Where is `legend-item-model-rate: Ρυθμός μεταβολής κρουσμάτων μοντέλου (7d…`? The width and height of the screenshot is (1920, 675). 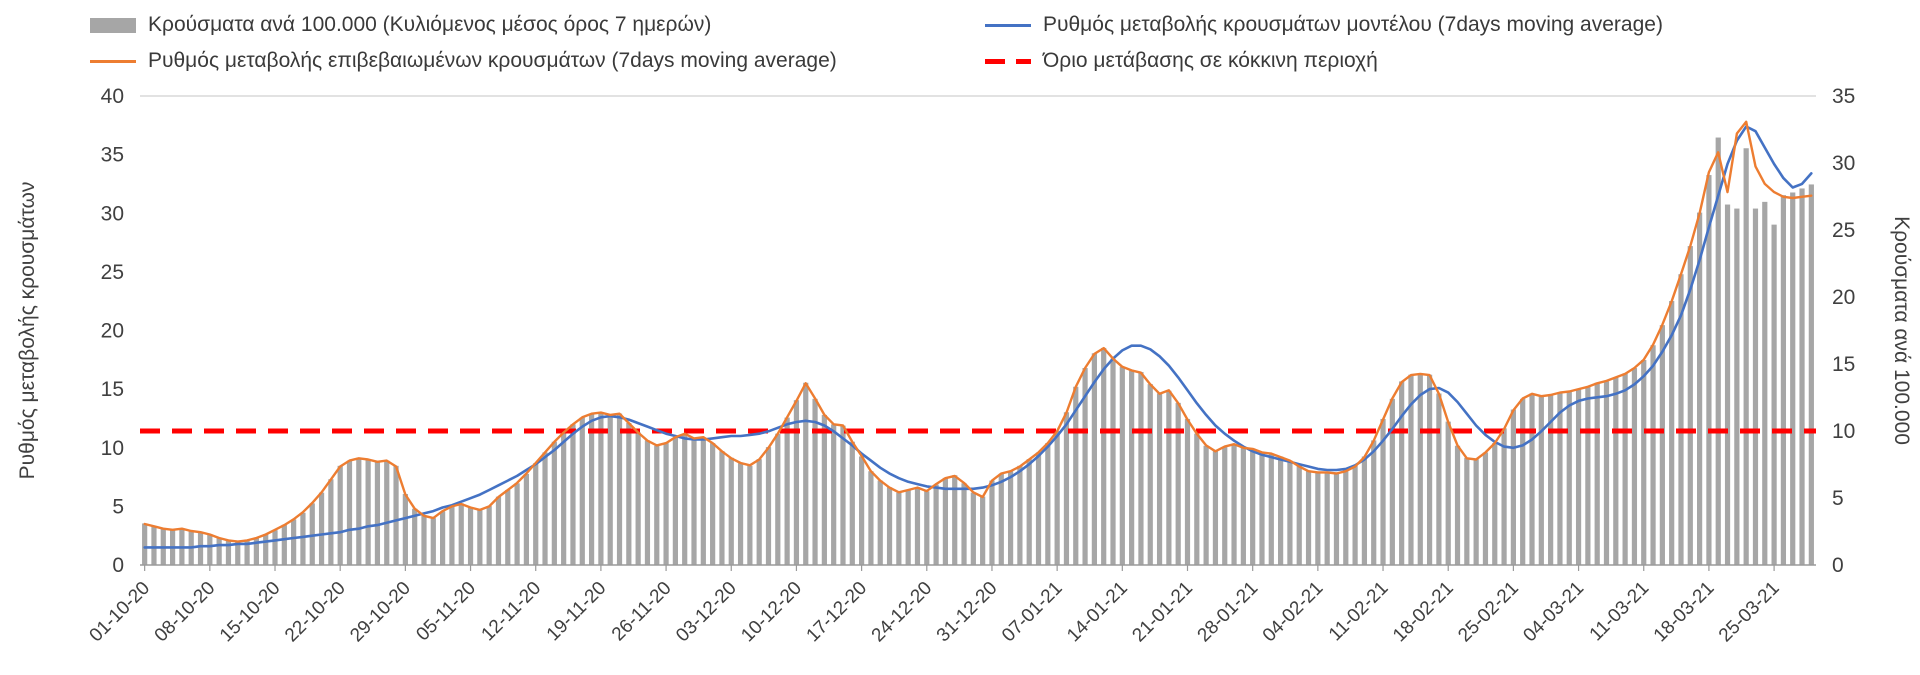 legend-item-model-rate: Ρυθμός μεταβολής κρουσμάτων μοντέλου (7d… is located at coordinates (1324, 25).